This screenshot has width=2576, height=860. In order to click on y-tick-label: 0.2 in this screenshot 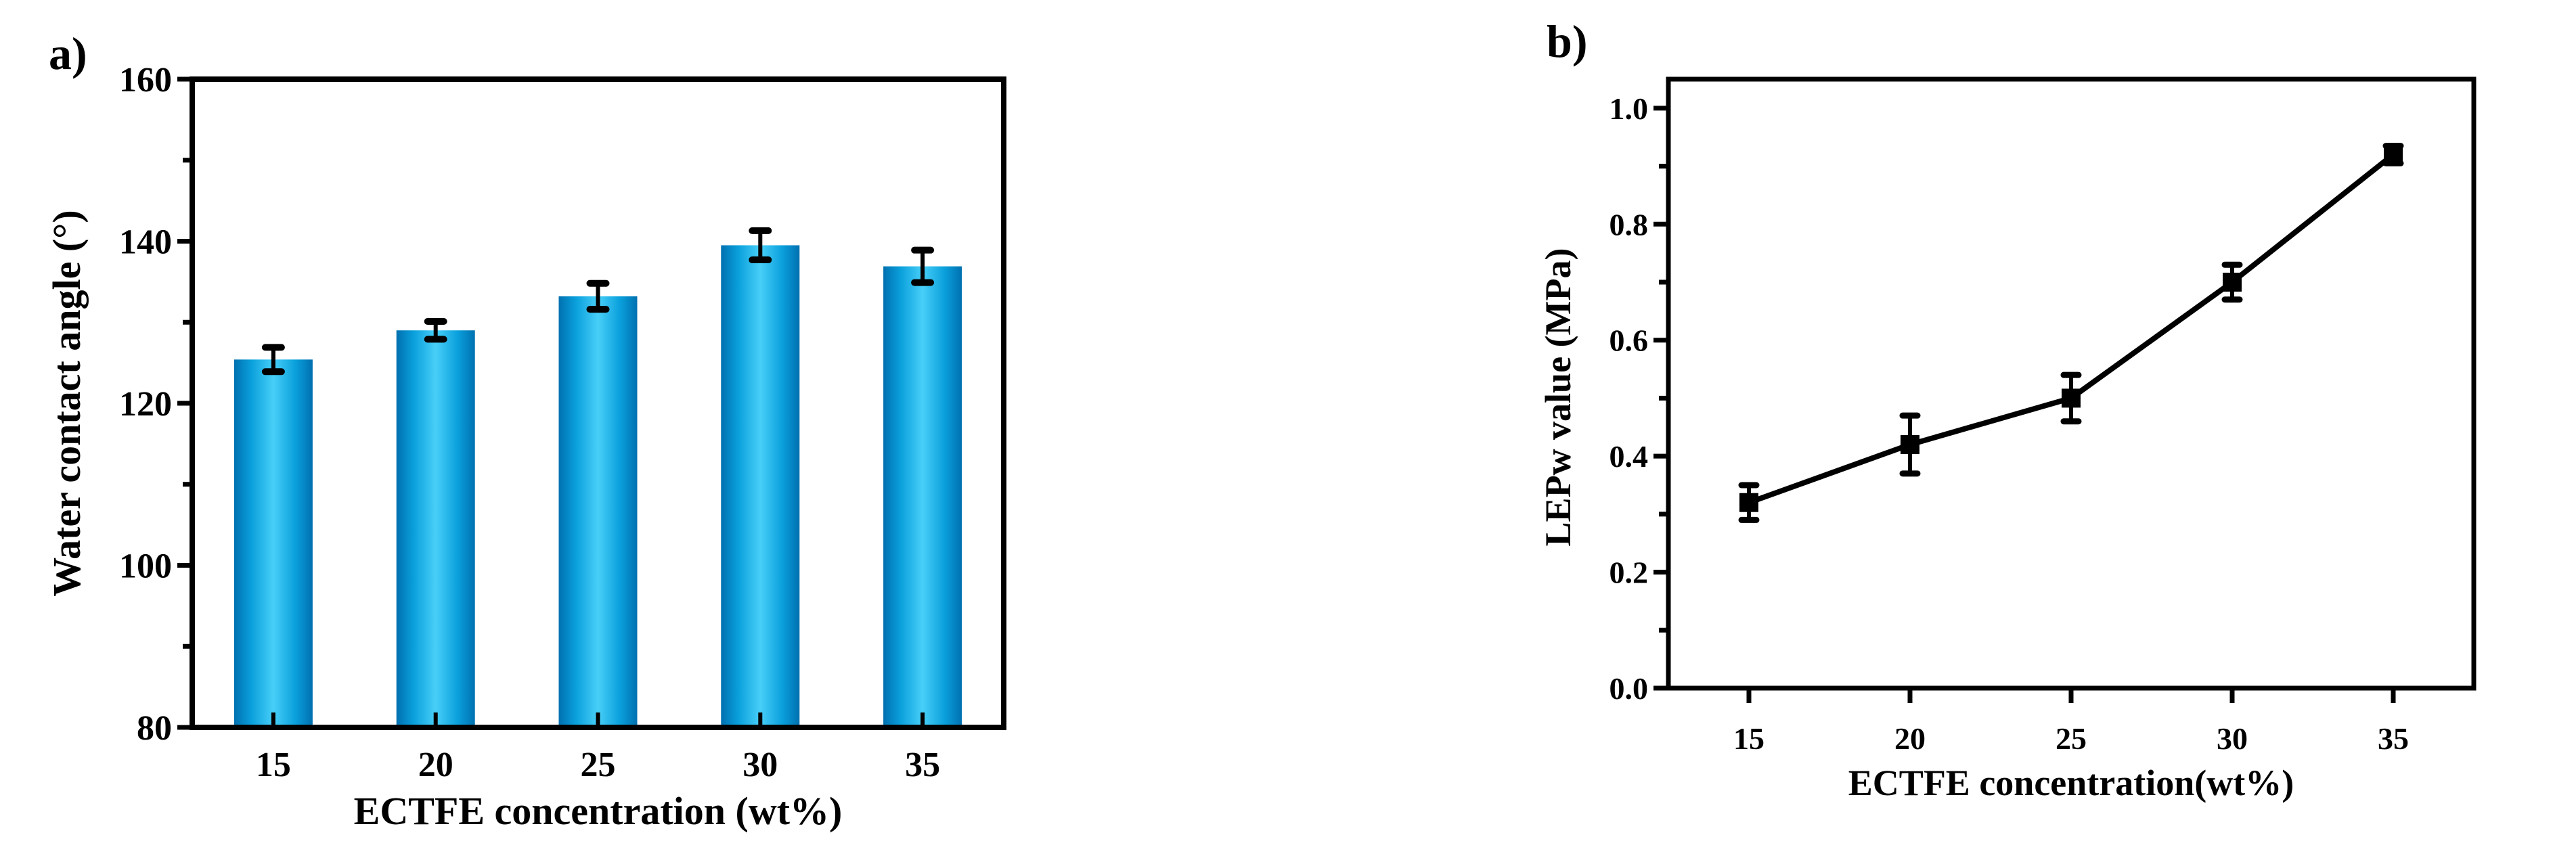, I will do `click(1629, 573)`.